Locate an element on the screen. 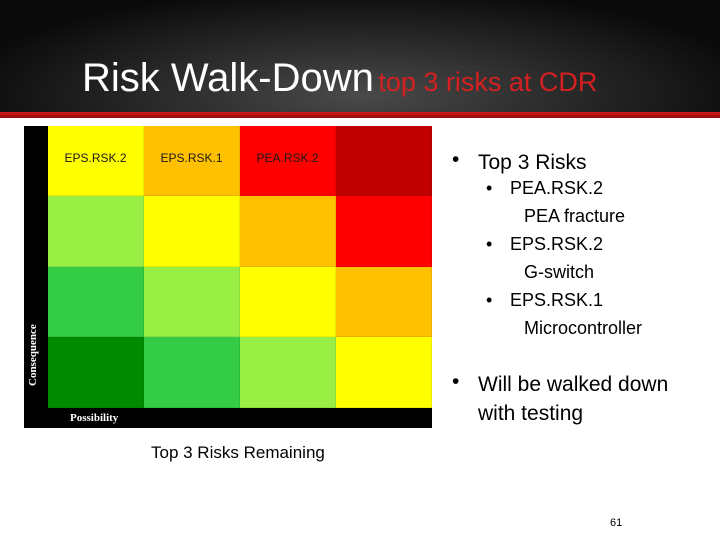  risk-description: Microcontroller is located at coordinates (583, 328).